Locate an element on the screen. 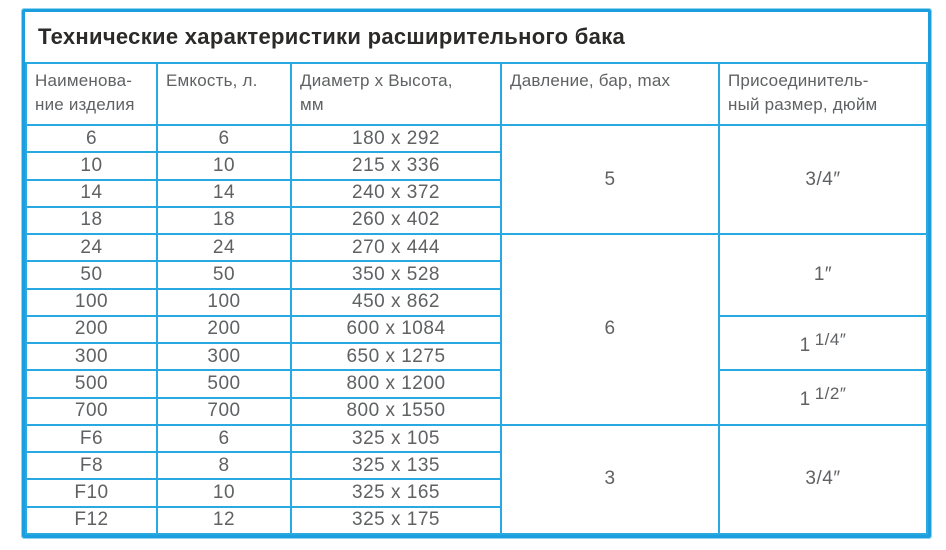 This screenshot has width=946, height=550. cell-name: 700 is located at coordinates (91, 411).